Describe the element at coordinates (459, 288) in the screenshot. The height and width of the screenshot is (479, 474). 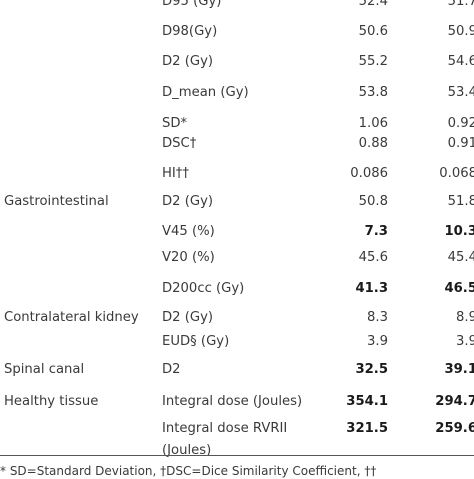
I see `value-plan-2-cell: 46.5` at that location.